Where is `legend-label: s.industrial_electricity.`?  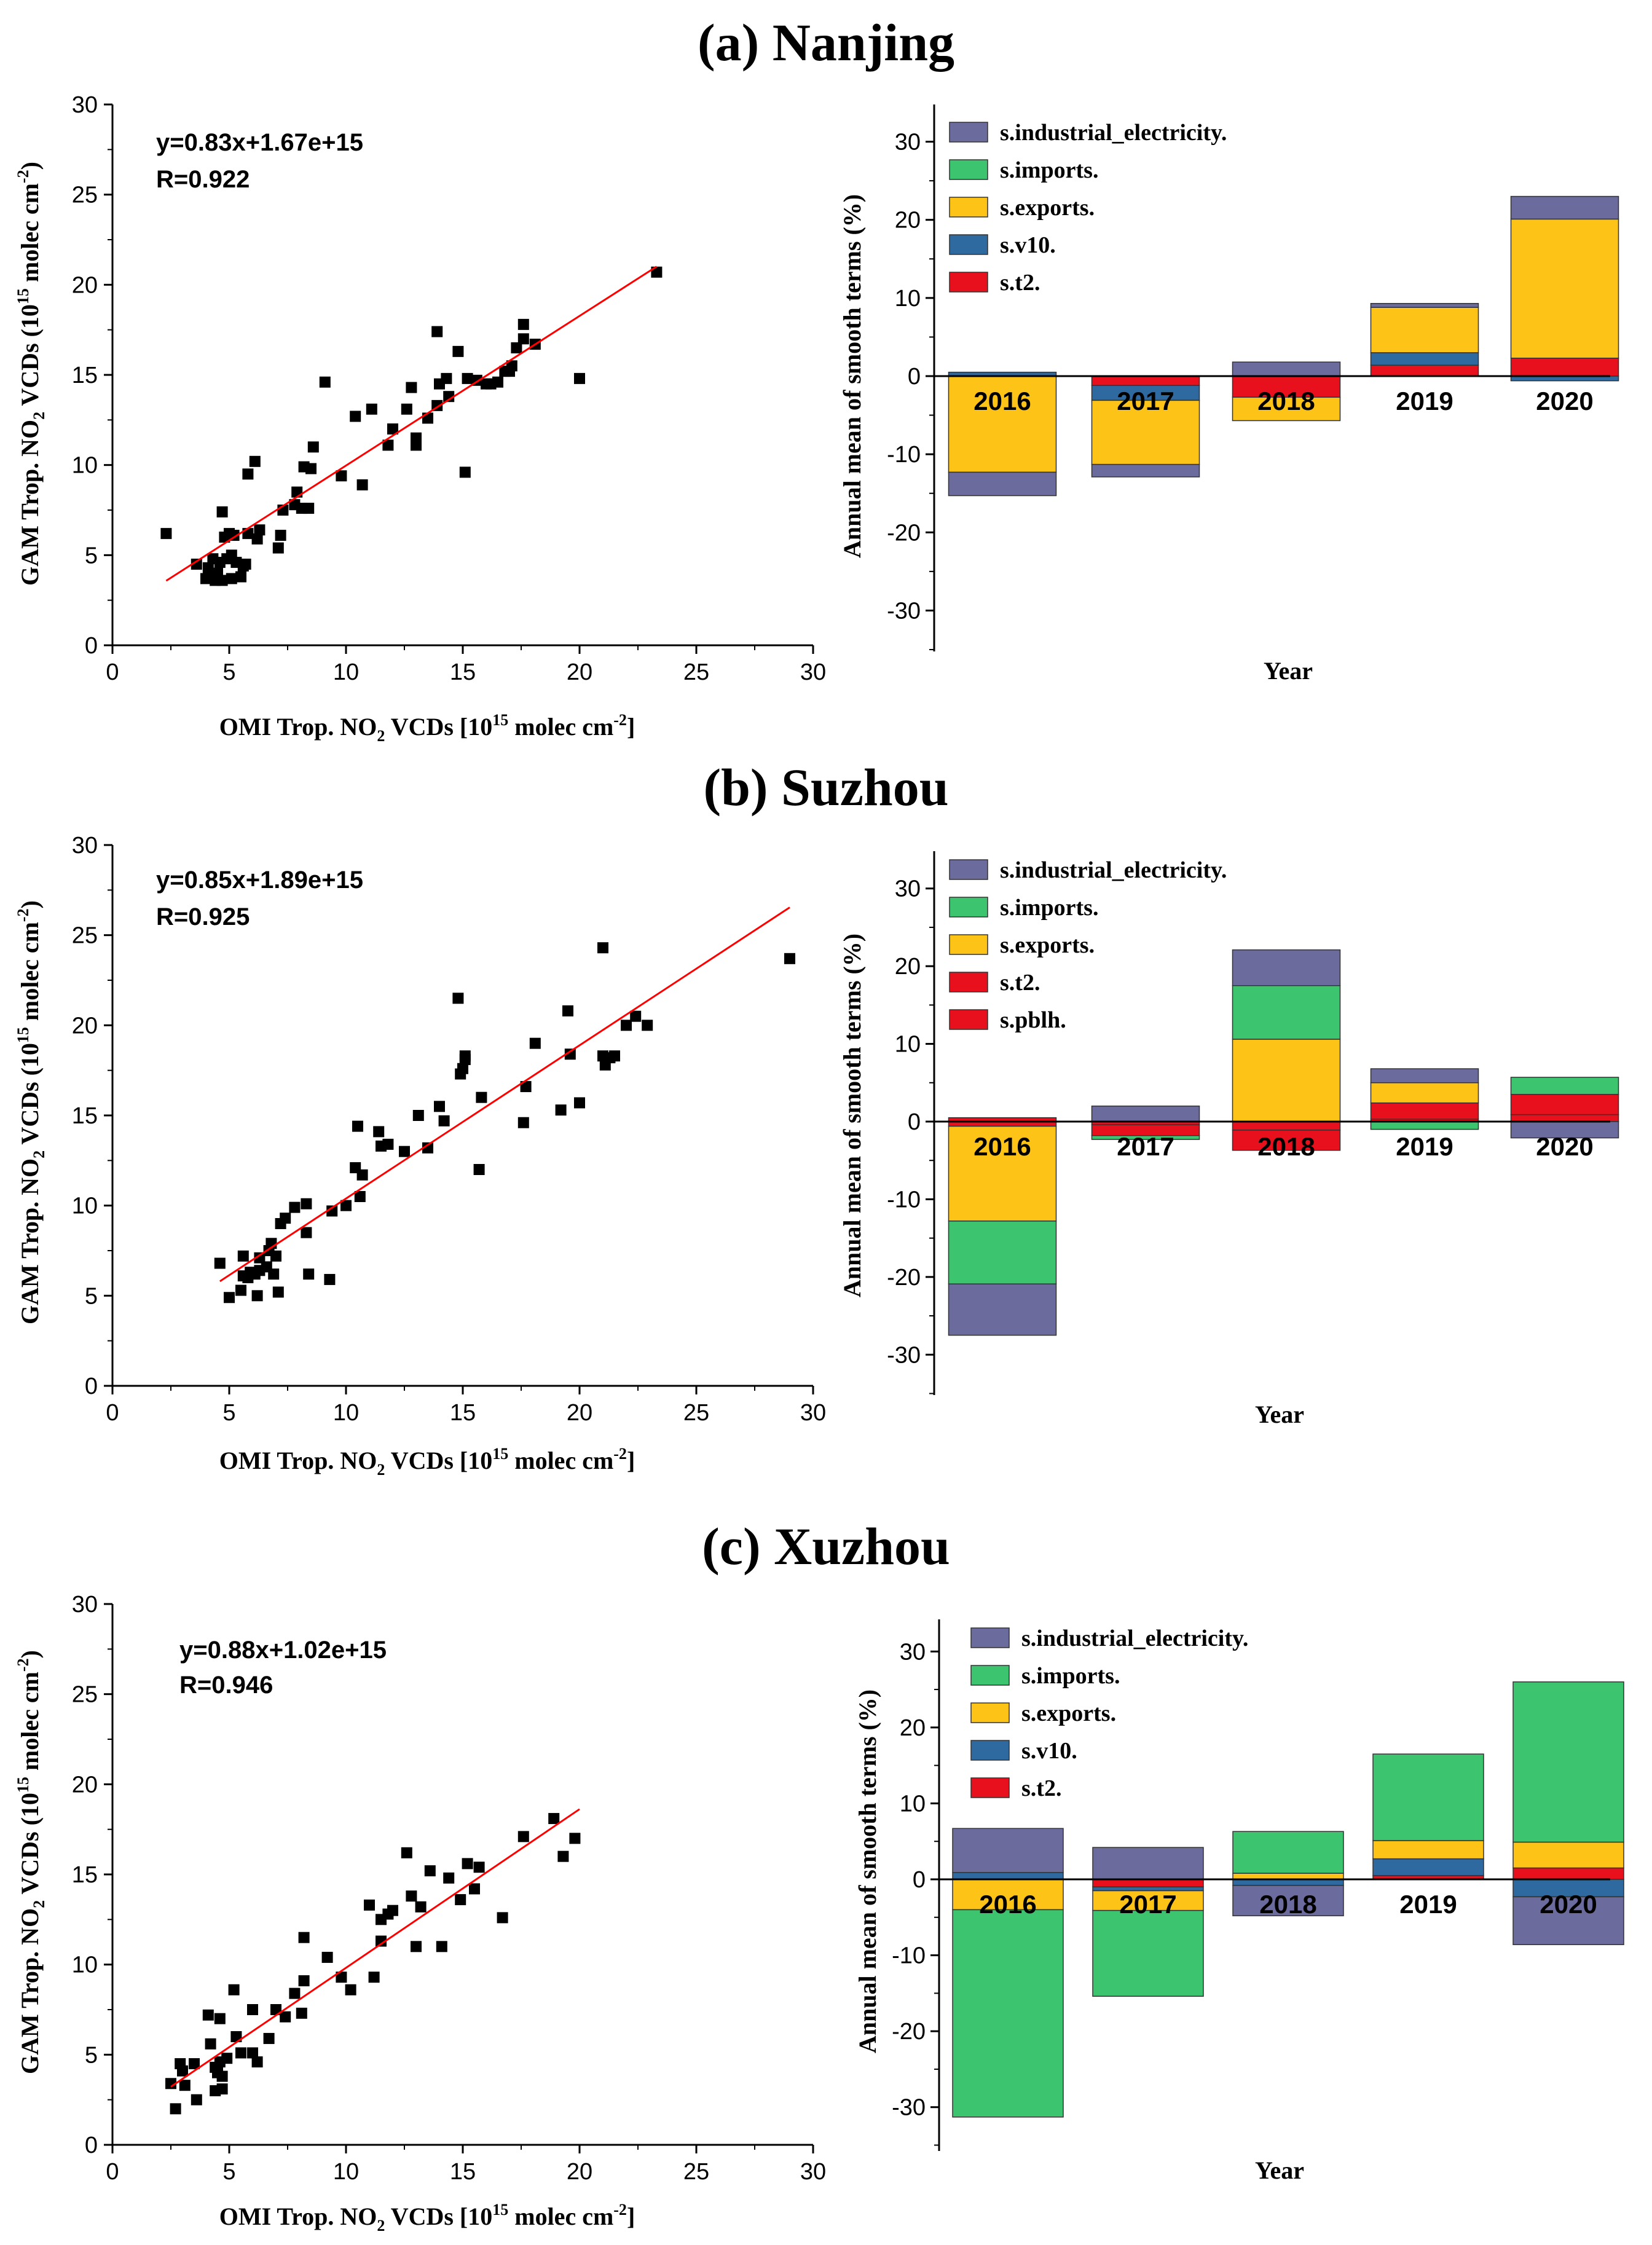 legend-label: s.industrial_electricity. is located at coordinates (1114, 133).